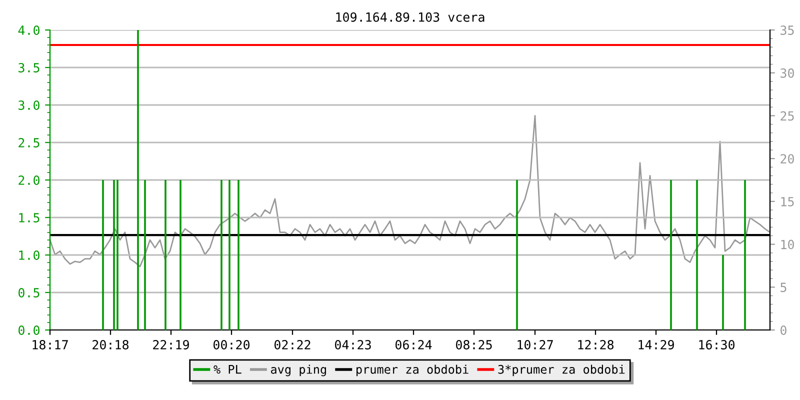 The image size is (800, 400). What do you see at coordinates (412, 370) in the screenshot?
I see `legend-label: prumer za obdobi` at bounding box center [412, 370].